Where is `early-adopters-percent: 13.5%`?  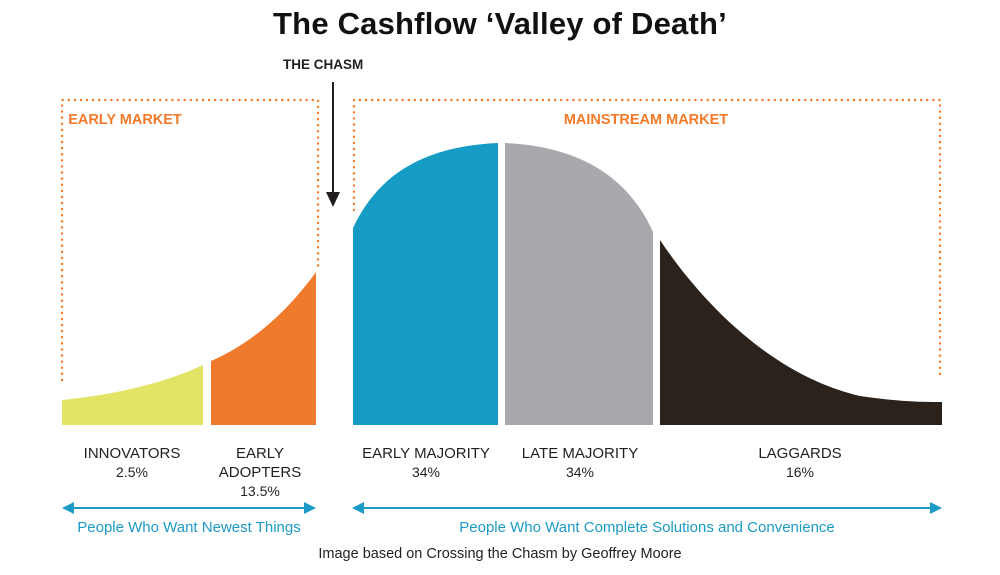 early-adopters-percent: 13.5% is located at coordinates (260, 491).